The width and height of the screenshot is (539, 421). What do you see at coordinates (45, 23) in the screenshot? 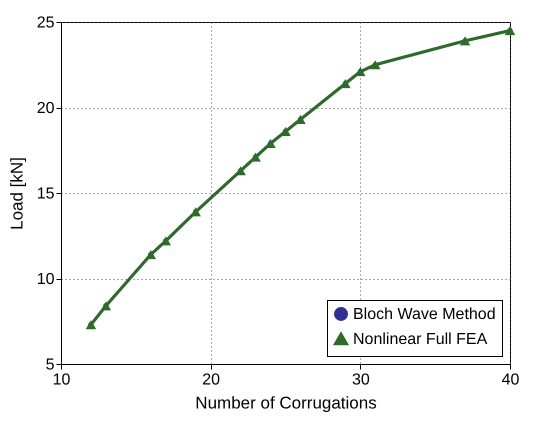
I see `y-tick-label: 25` at bounding box center [45, 23].